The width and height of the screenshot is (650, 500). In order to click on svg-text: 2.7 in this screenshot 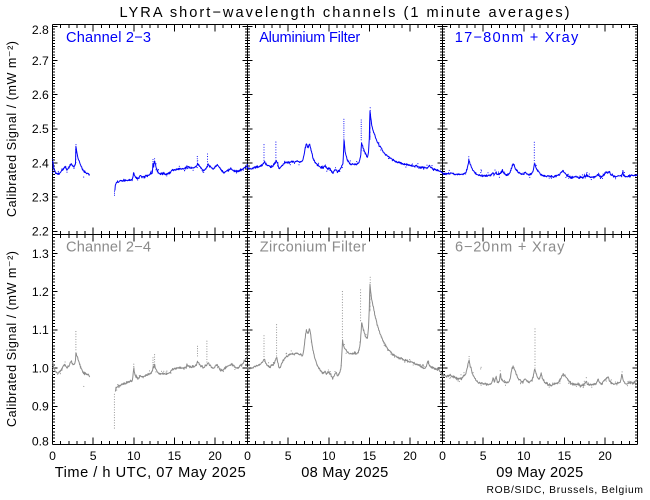, I will do `click(40, 61)`.